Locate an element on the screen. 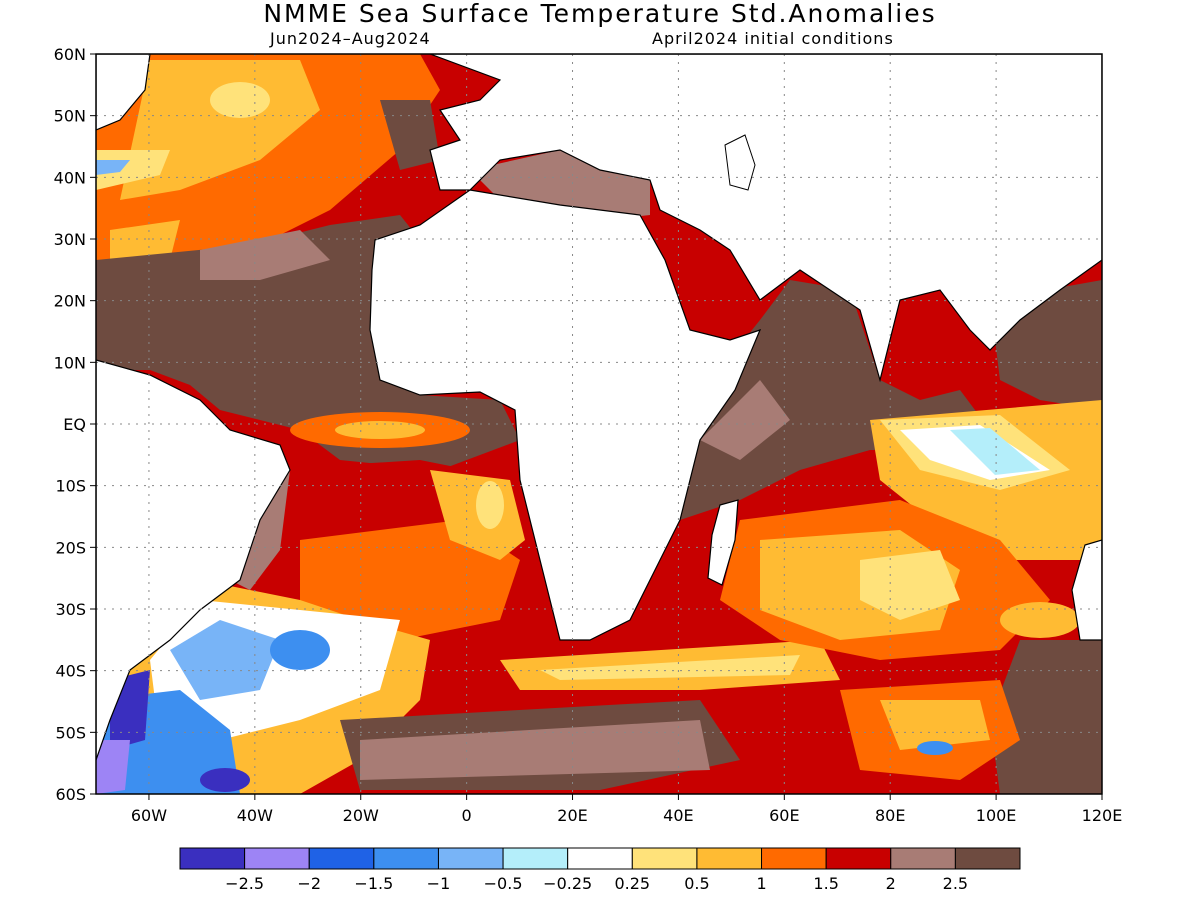 The image size is (1200, 900). lon-label: 60E is located at coordinates (784, 815).